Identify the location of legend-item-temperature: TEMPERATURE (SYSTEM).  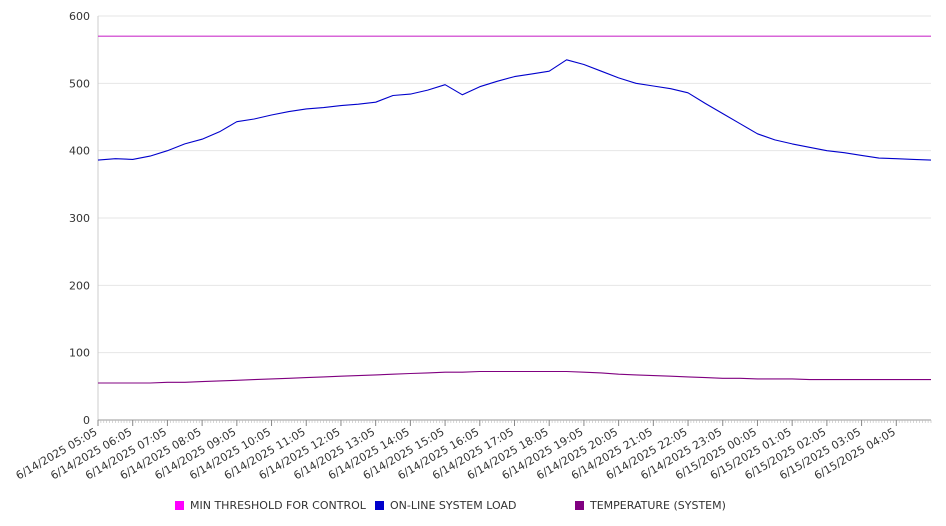
(650, 505).